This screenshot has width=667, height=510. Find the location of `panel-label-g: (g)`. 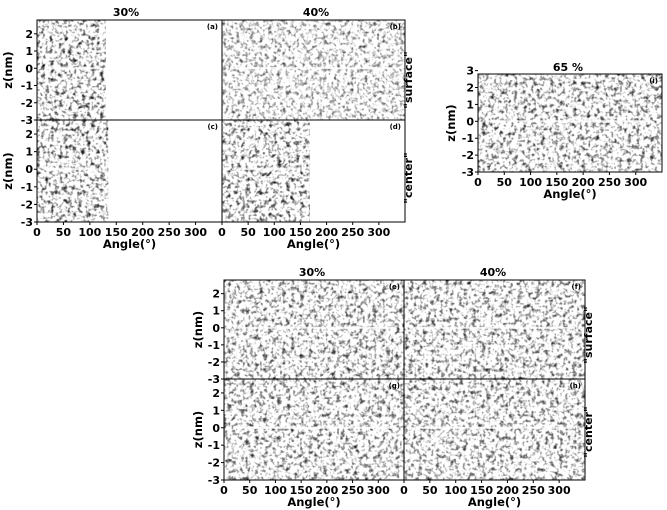

panel-label-g: (g) is located at coordinates (394, 386).